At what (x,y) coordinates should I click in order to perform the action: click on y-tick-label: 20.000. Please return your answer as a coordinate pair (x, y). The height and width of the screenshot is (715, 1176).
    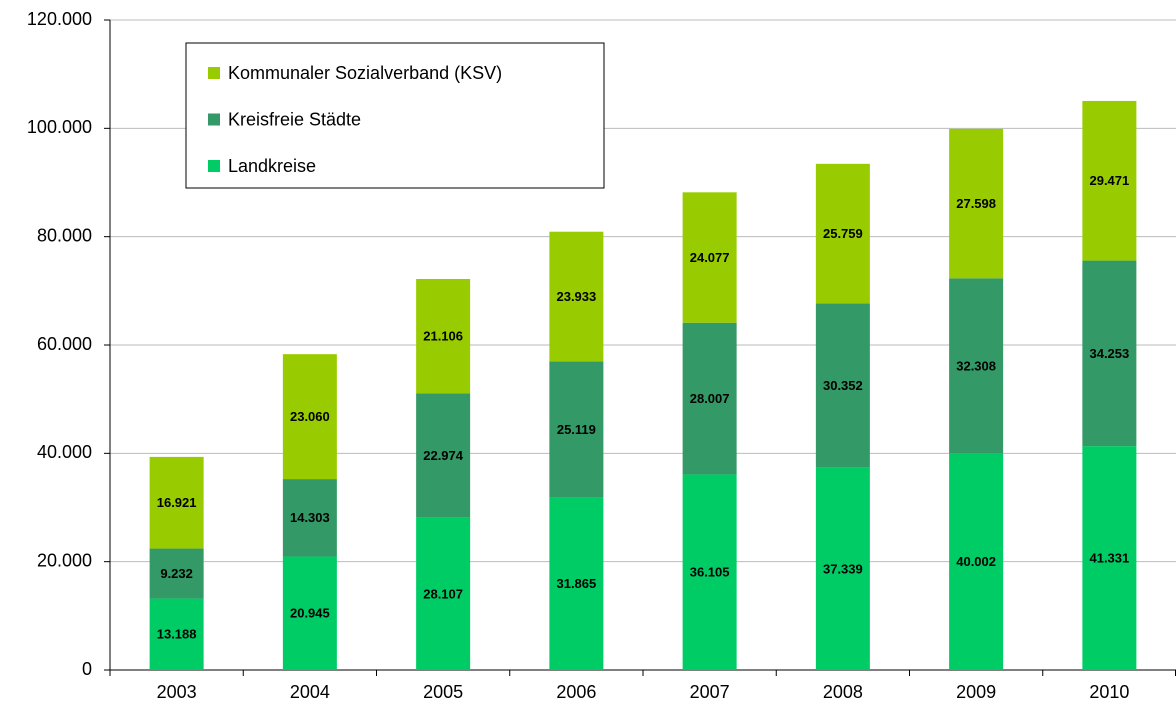
    Looking at the image, I should click on (64, 560).